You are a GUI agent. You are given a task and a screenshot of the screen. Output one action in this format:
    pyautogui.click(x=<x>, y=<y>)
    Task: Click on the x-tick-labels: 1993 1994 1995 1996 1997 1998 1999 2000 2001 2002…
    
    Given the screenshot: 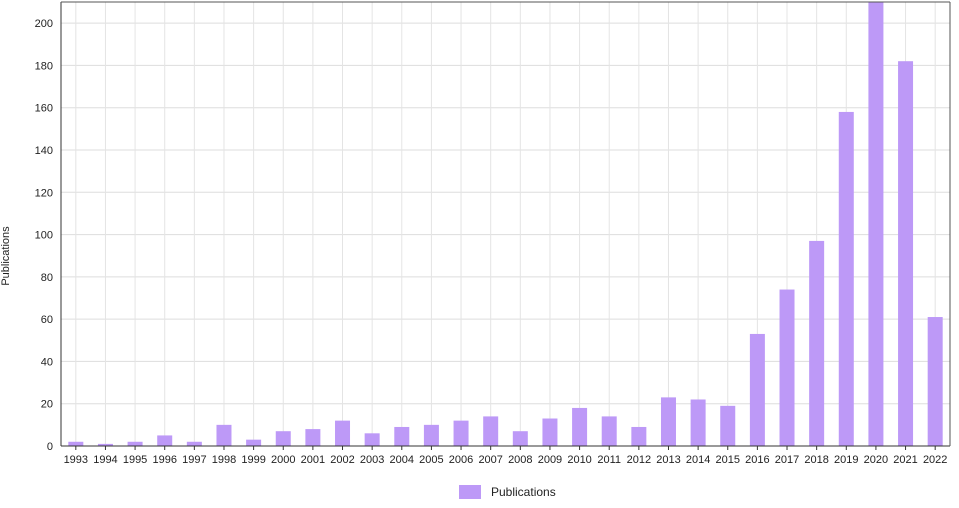 What is the action you would take?
    pyautogui.click(x=506, y=460)
    